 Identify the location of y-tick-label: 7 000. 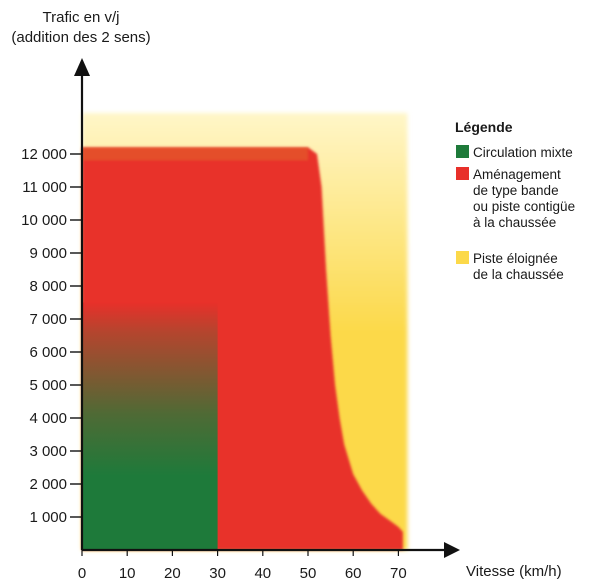
(48, 319).